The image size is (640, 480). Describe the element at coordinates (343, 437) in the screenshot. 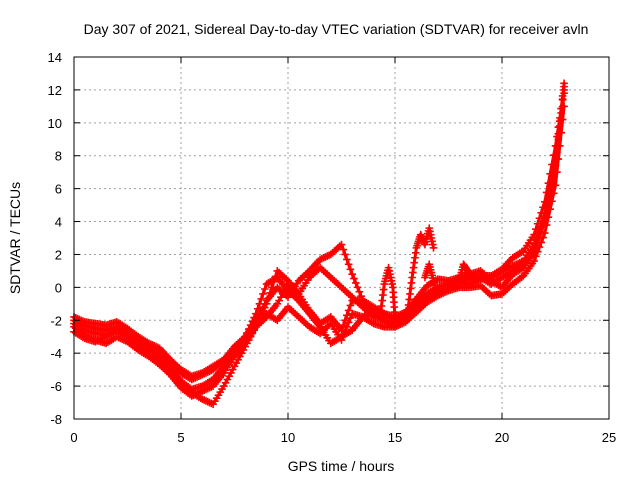

I see `x-tick-labels: 0 5 10 15 20 25` at that location.